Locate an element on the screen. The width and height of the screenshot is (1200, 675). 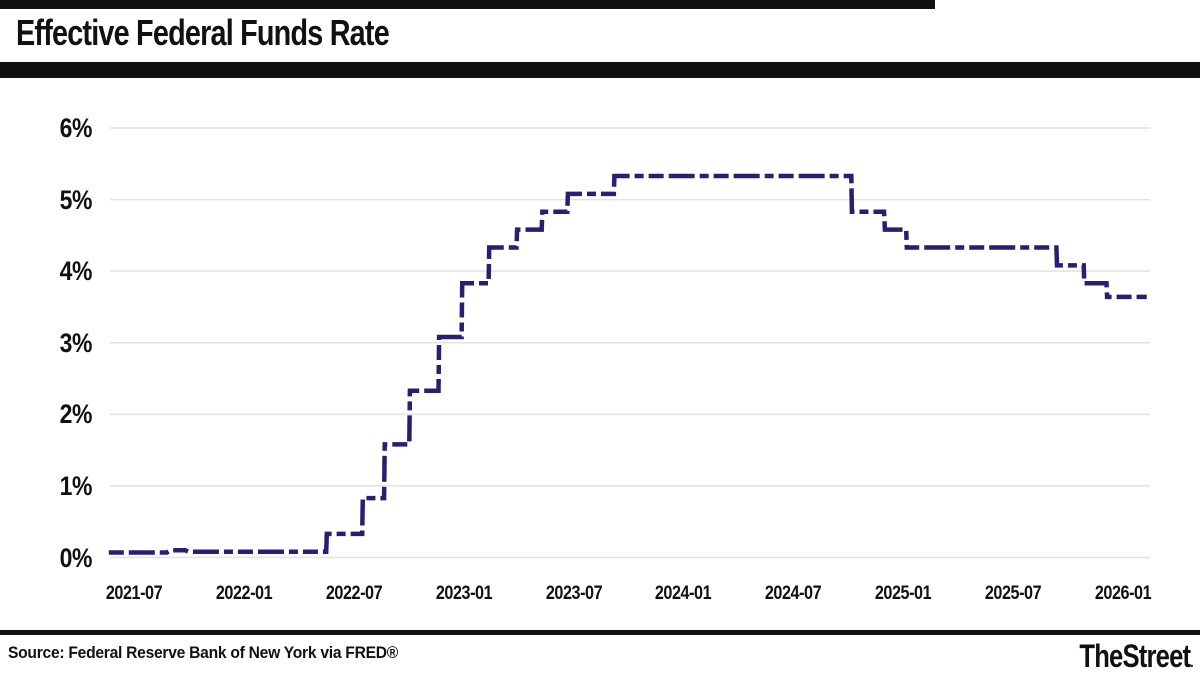
x-axis-label: 2026-01 is located at coordinates (1123, 593).